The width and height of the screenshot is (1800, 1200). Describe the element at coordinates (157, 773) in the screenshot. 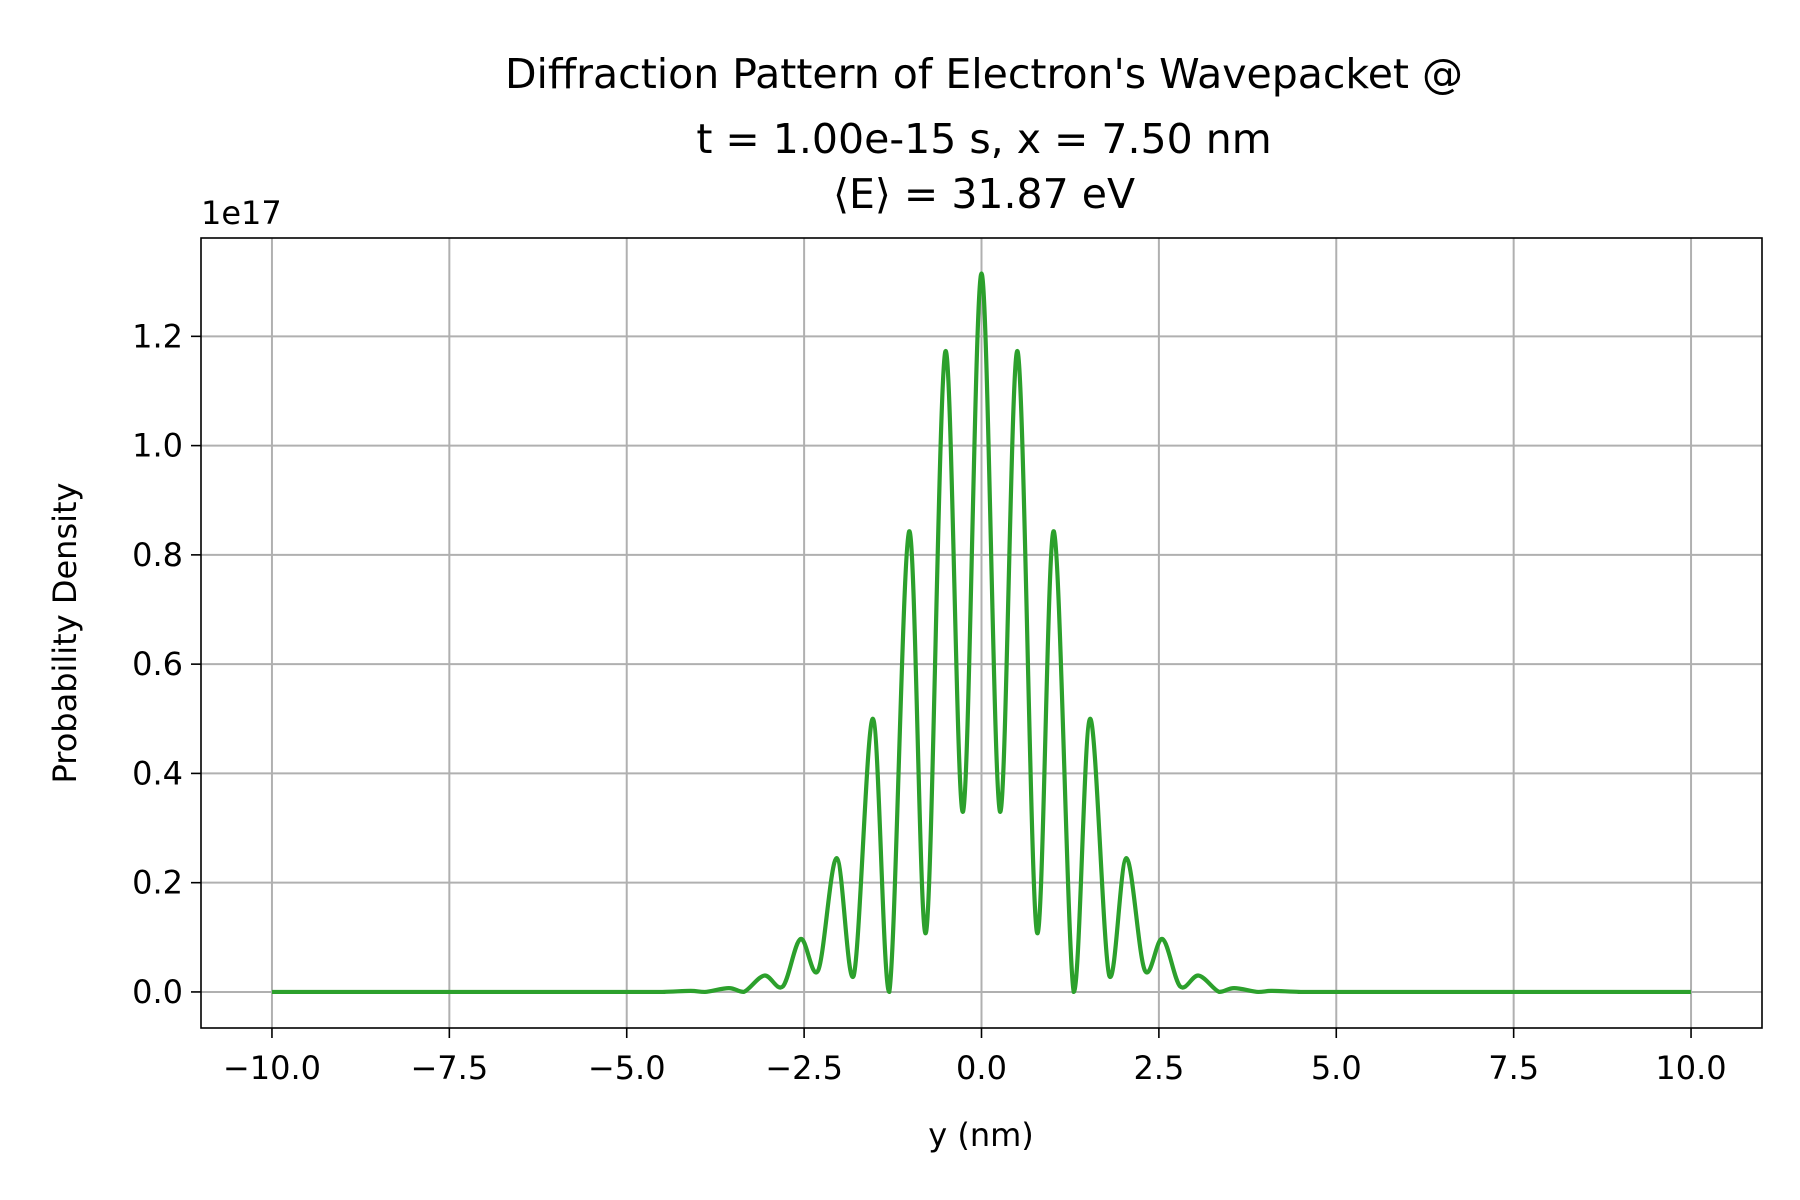

I see `y-tick-label: 0.4` at that location.